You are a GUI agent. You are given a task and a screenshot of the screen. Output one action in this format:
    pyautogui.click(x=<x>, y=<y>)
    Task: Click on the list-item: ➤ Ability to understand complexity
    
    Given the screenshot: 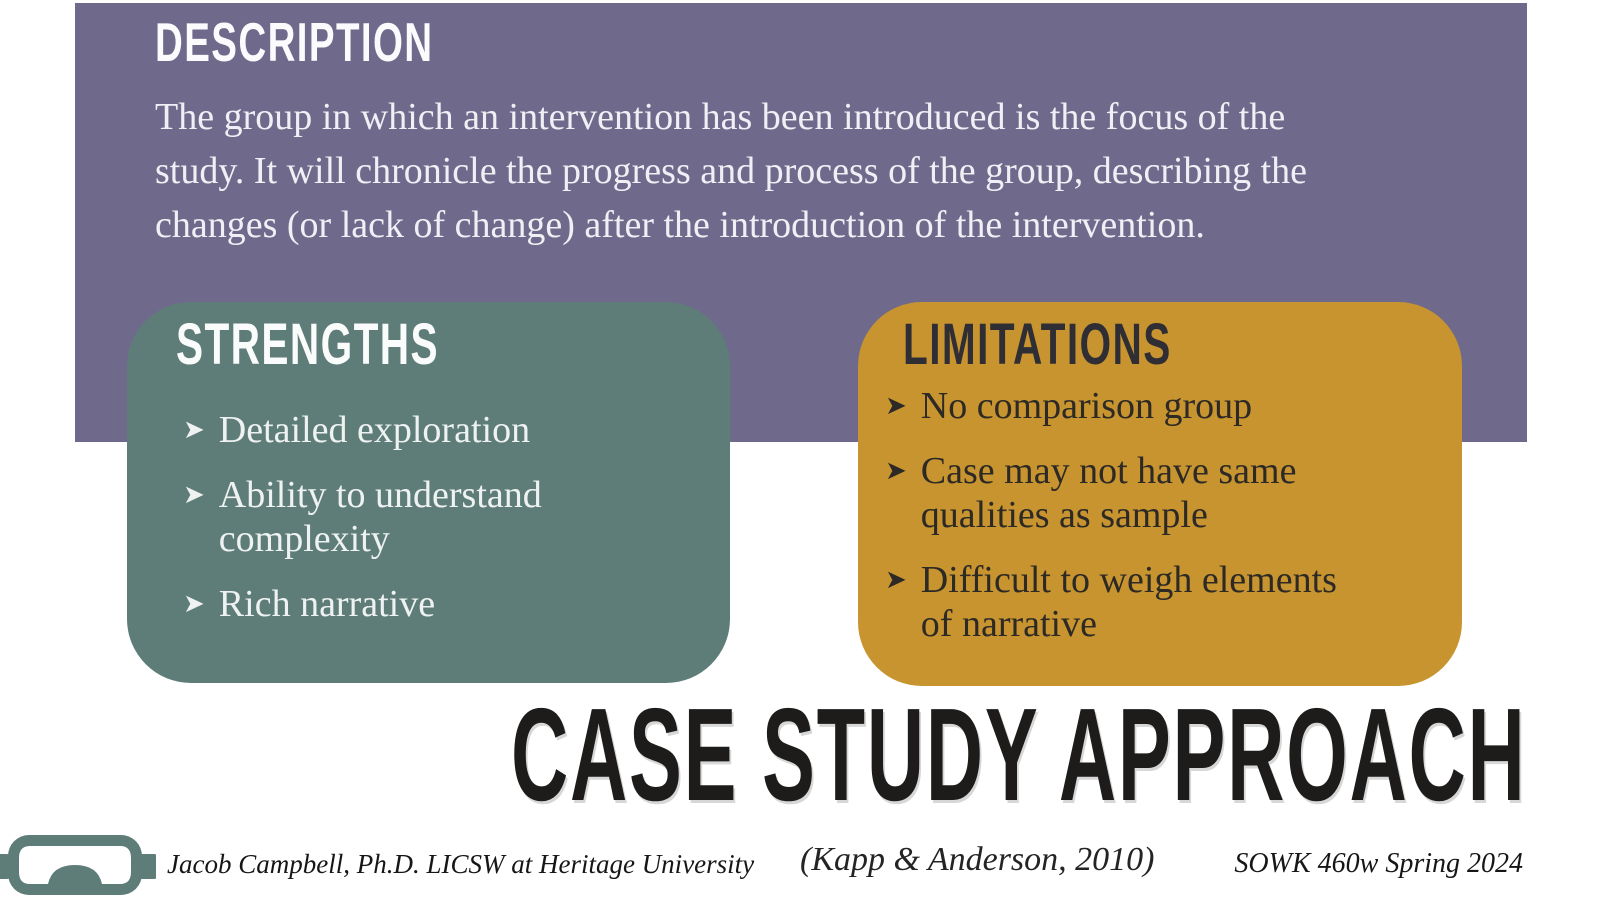 What is the action you would take?
    pyautogui.click(x=393, y=517)
    